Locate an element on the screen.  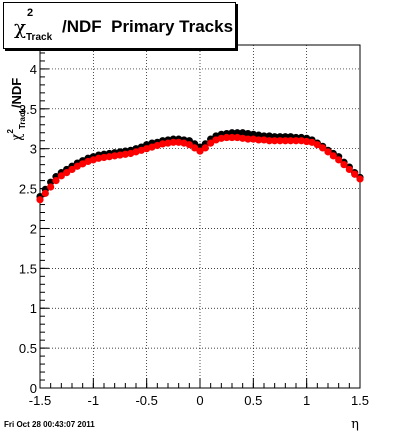
x-tick-label: 1 is located at coordinates (306, 400).